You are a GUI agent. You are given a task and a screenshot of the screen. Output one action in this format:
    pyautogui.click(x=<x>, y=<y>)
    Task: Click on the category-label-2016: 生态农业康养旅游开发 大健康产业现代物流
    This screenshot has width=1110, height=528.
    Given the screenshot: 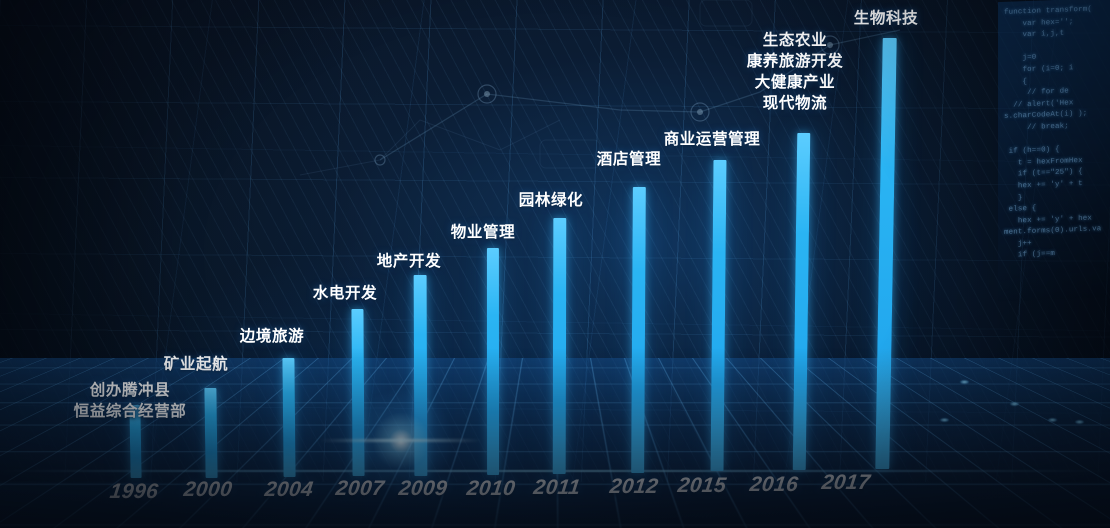 What is the action you would take?
    pyautogui.click(x=795, y=72)
    